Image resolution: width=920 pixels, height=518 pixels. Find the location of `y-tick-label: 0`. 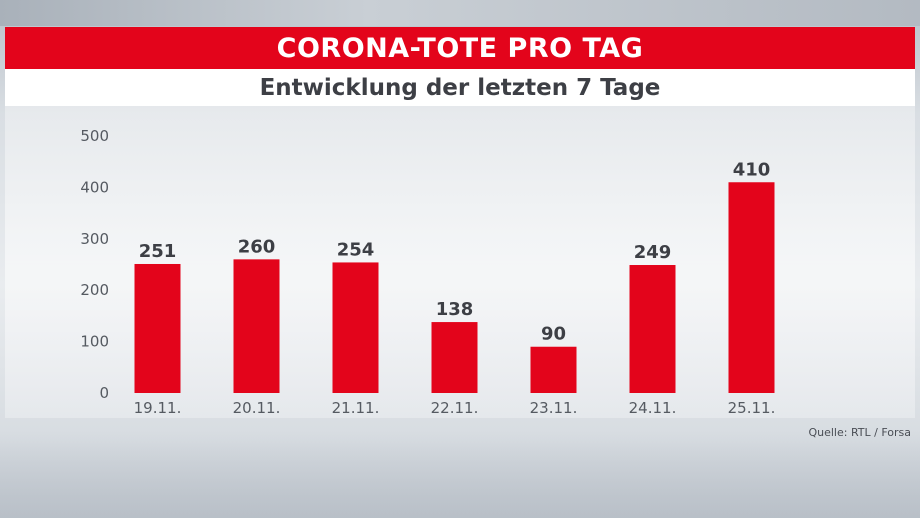

y-tick-label: 0 is located at coordinates (104, 393).